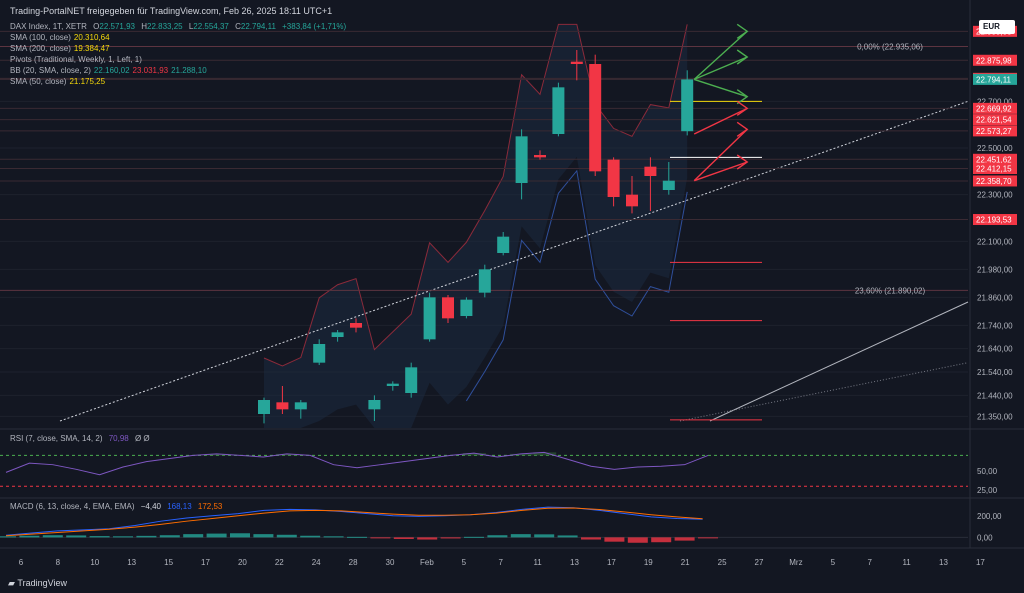 Image resolution: width=1024 pixels, height=593 pixels. I want to click on y-tick-label: 22.300,00, so click(995, 195).